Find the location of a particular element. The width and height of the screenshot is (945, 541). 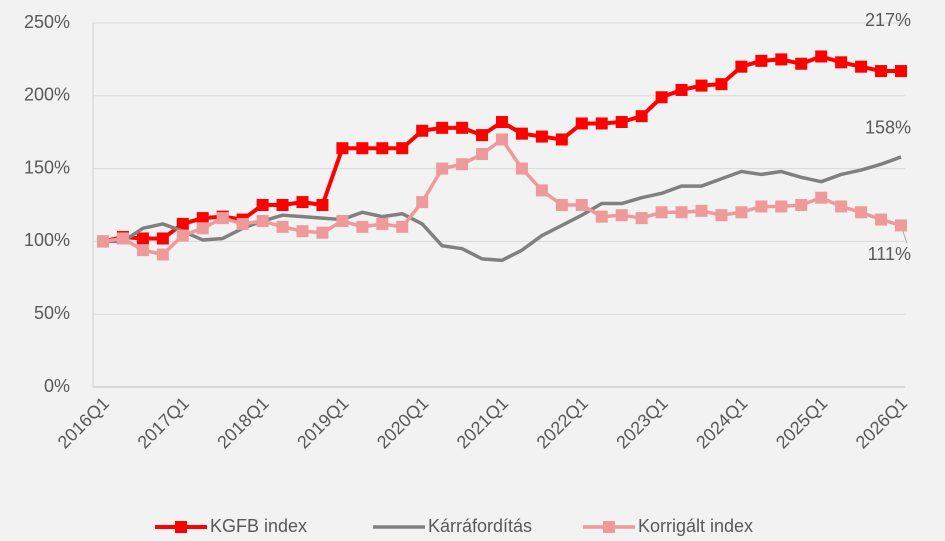

y-tick-label: 150% is located at coordinates (47, 167).